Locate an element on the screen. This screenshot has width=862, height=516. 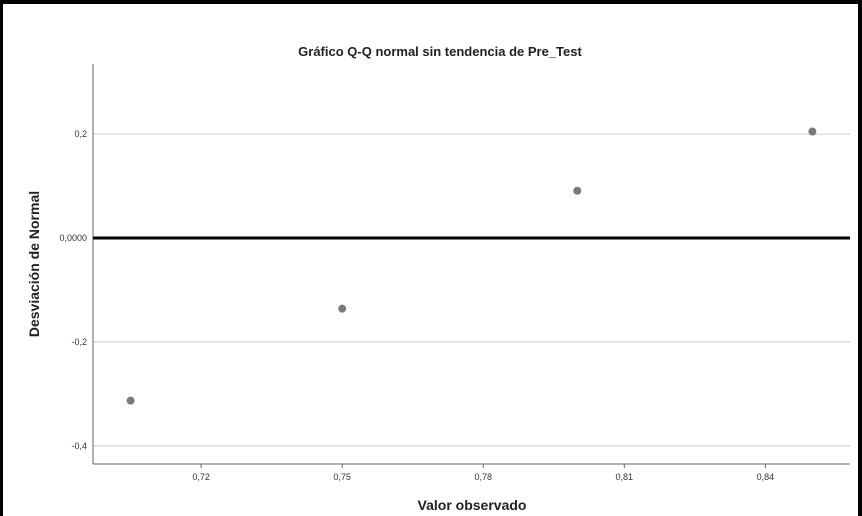
y-tick-label: 0,2 is located at coordinates (80, 134).